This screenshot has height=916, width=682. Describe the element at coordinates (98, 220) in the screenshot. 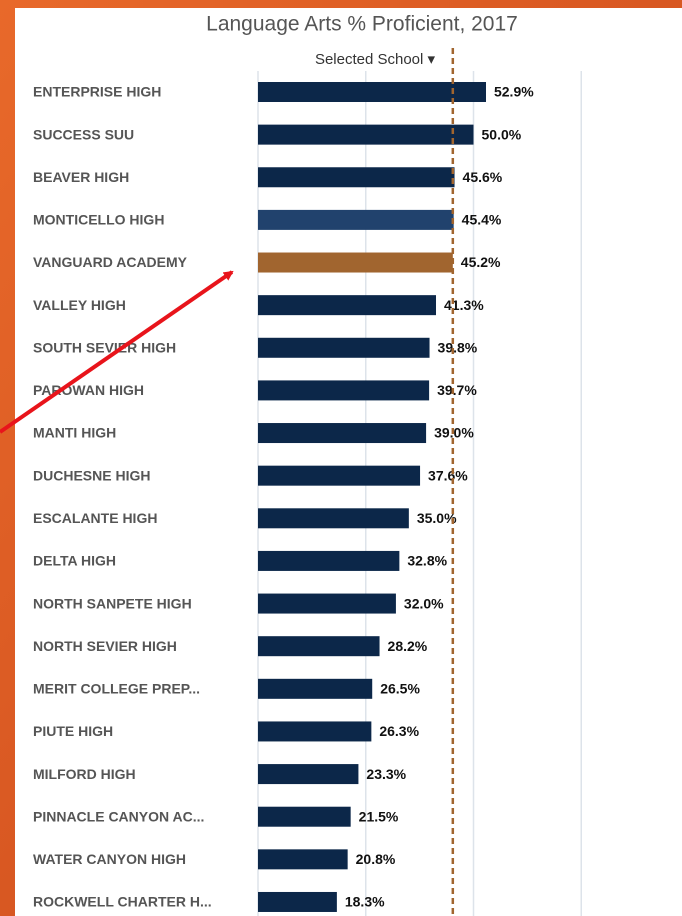

I see `category-label: MONTICELLO HIGH` at that location.